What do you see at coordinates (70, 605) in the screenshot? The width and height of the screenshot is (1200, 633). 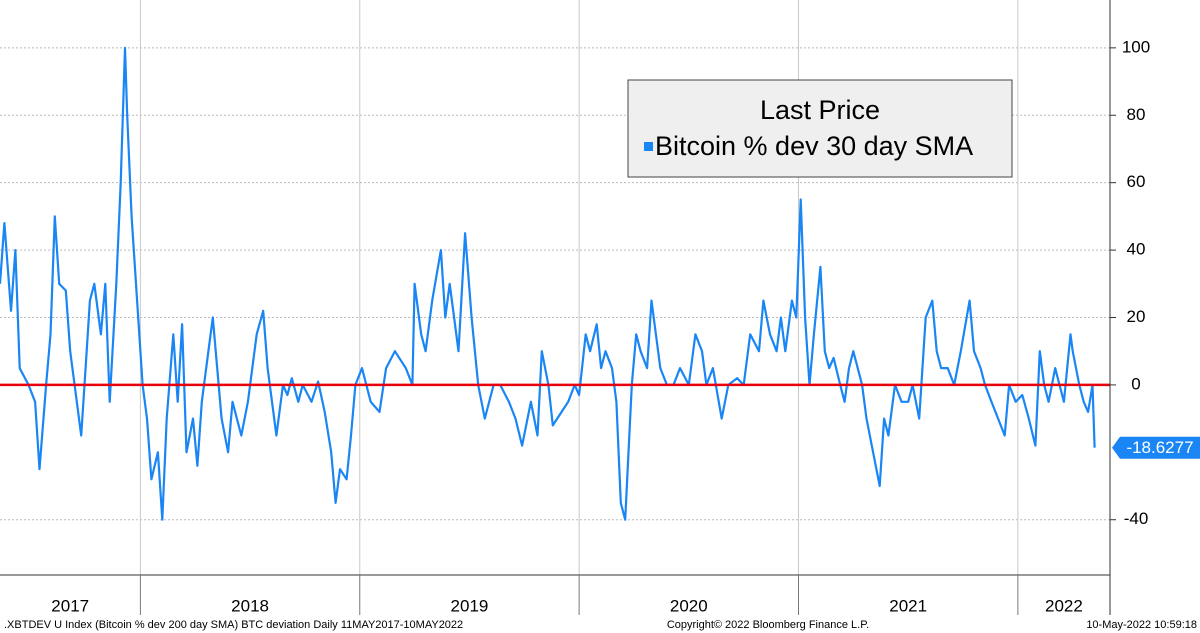 I see `x-tick-label: 2017` at bounding box center [70, 605].